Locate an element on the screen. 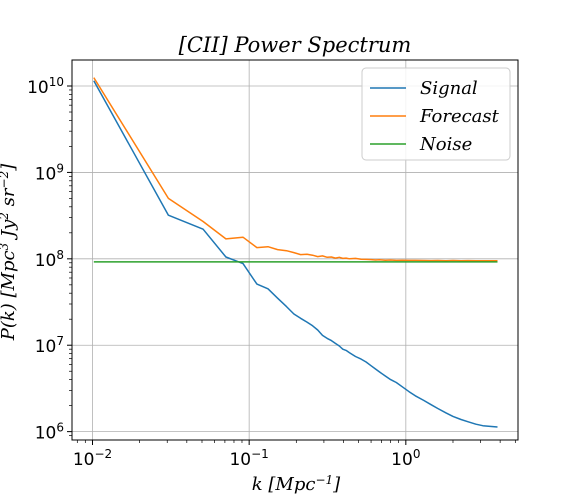 The image size is (576, 504). legend: Signal Forecast Noise is located at coordinates (436, 114).